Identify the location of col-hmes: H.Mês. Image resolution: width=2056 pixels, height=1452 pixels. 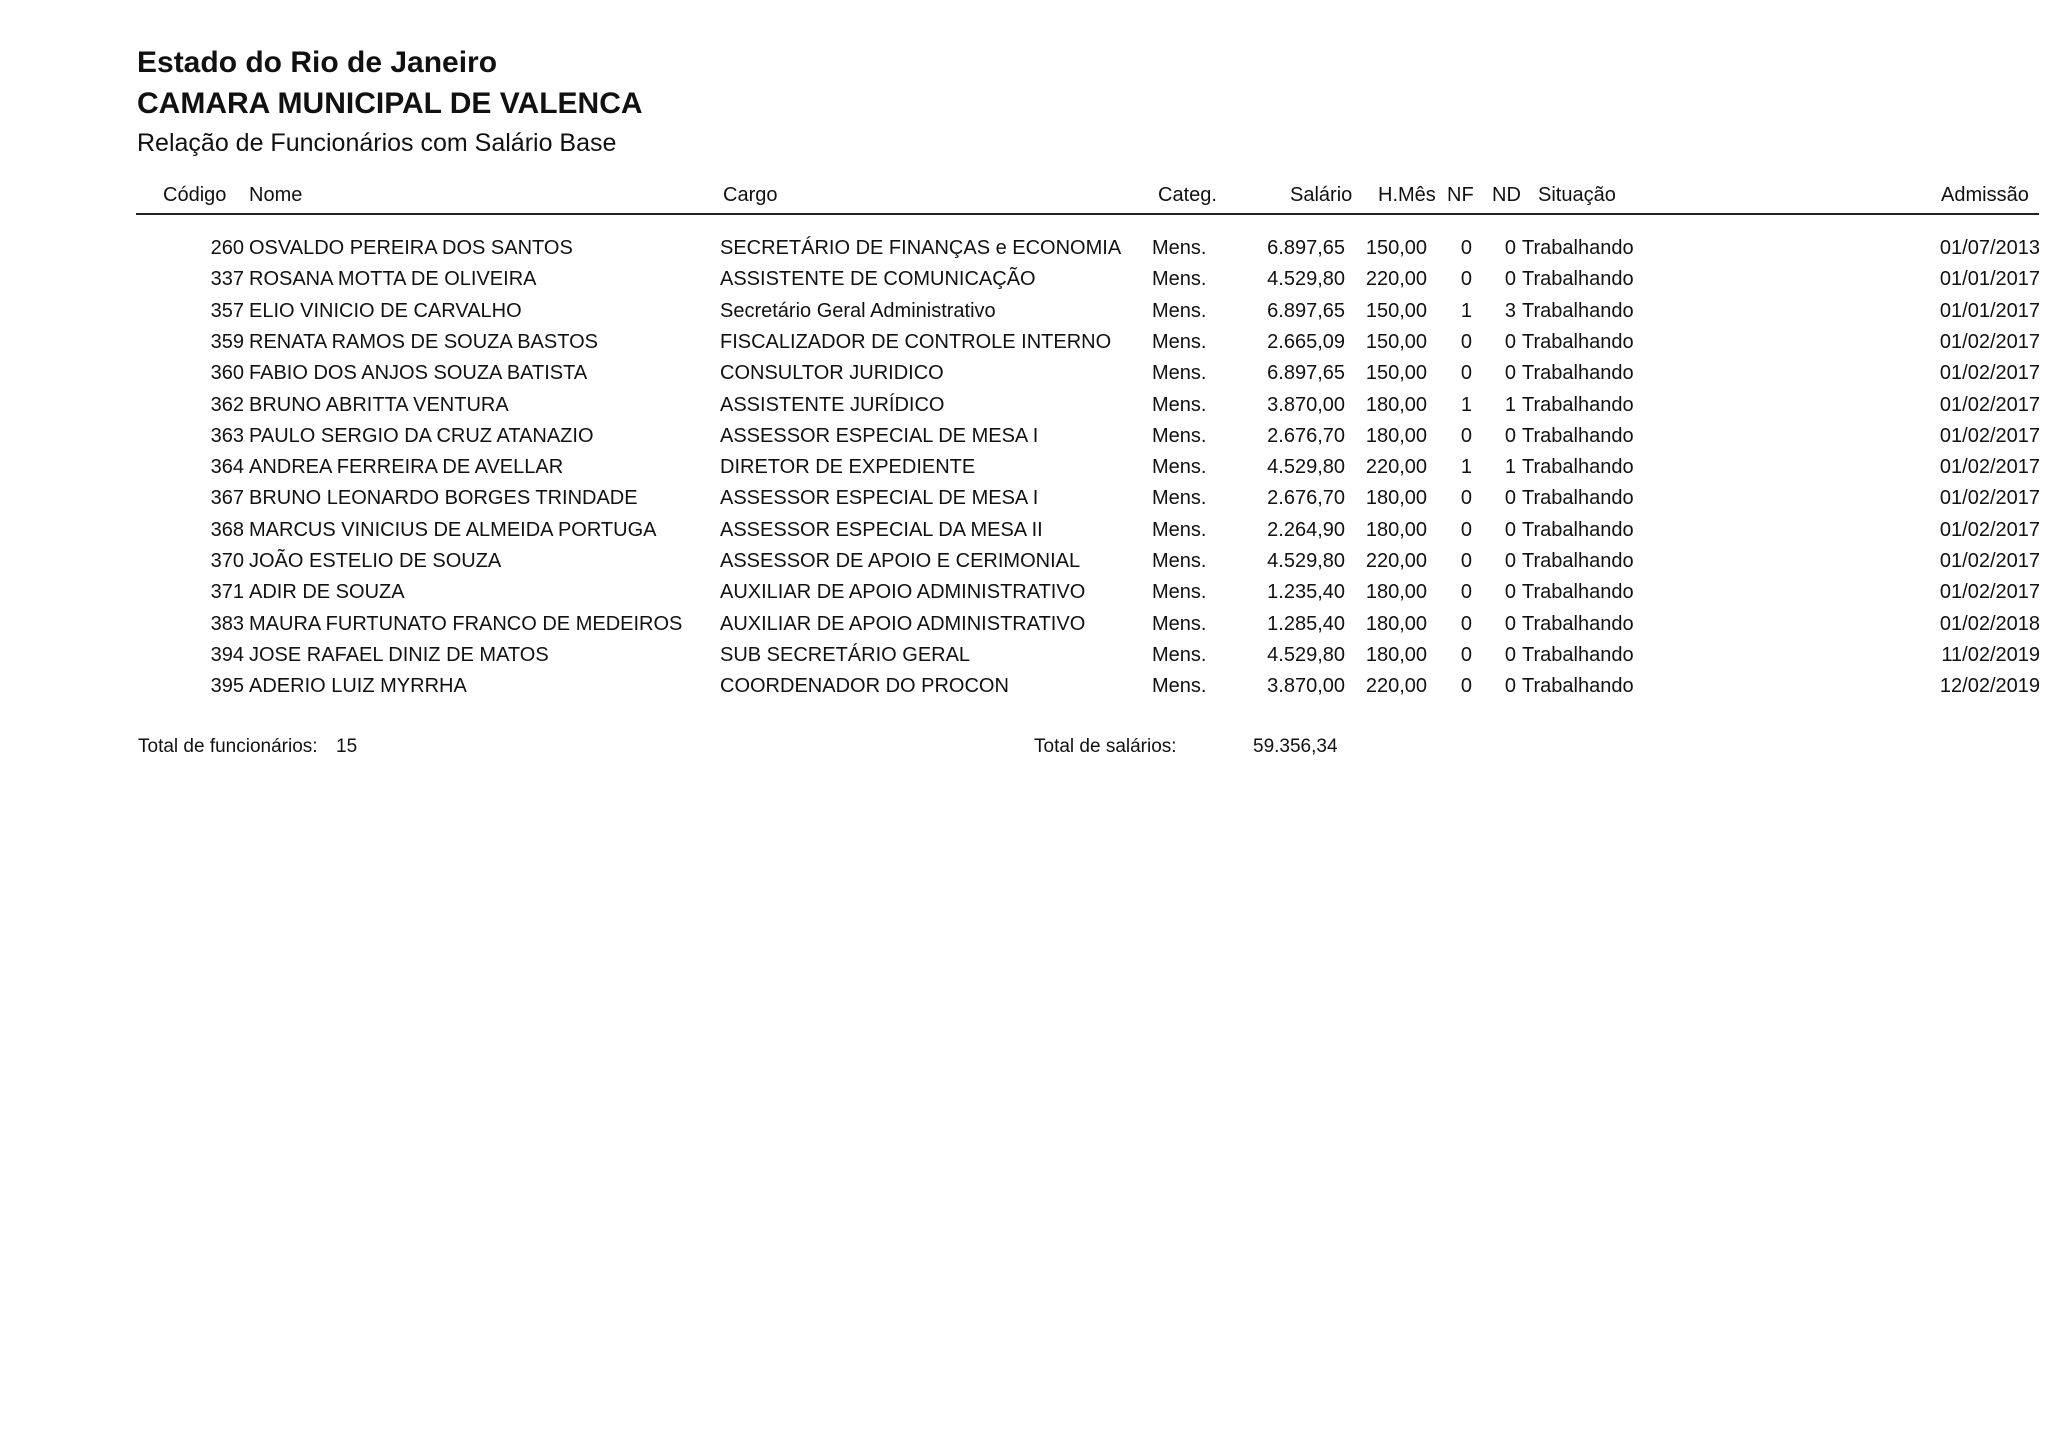
(1407, 195).